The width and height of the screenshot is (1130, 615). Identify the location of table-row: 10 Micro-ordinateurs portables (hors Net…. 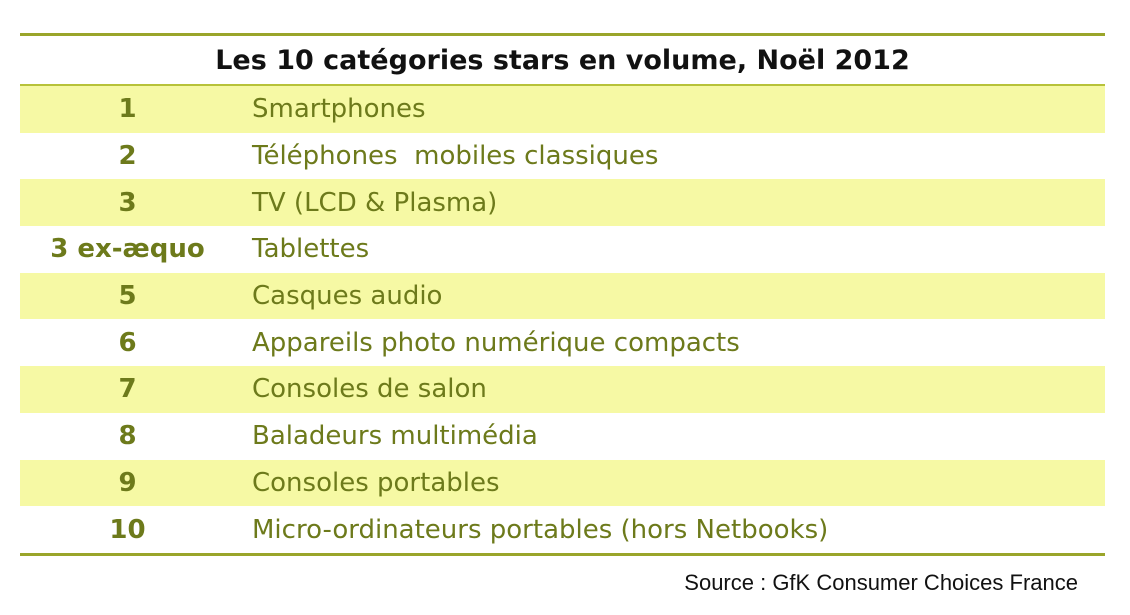
(562, 529).